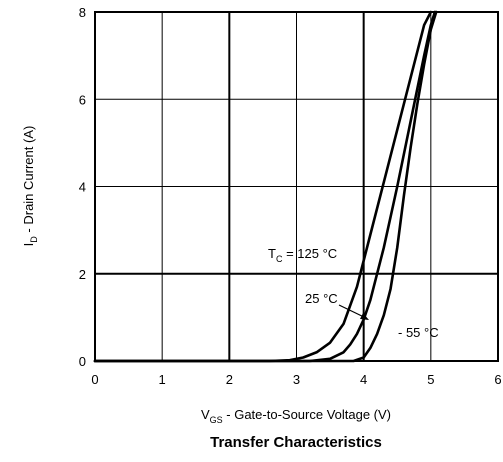  Describe the element at coordinates (82, 12) in the screenshot. I see `y-tick-label: 8` at that location.